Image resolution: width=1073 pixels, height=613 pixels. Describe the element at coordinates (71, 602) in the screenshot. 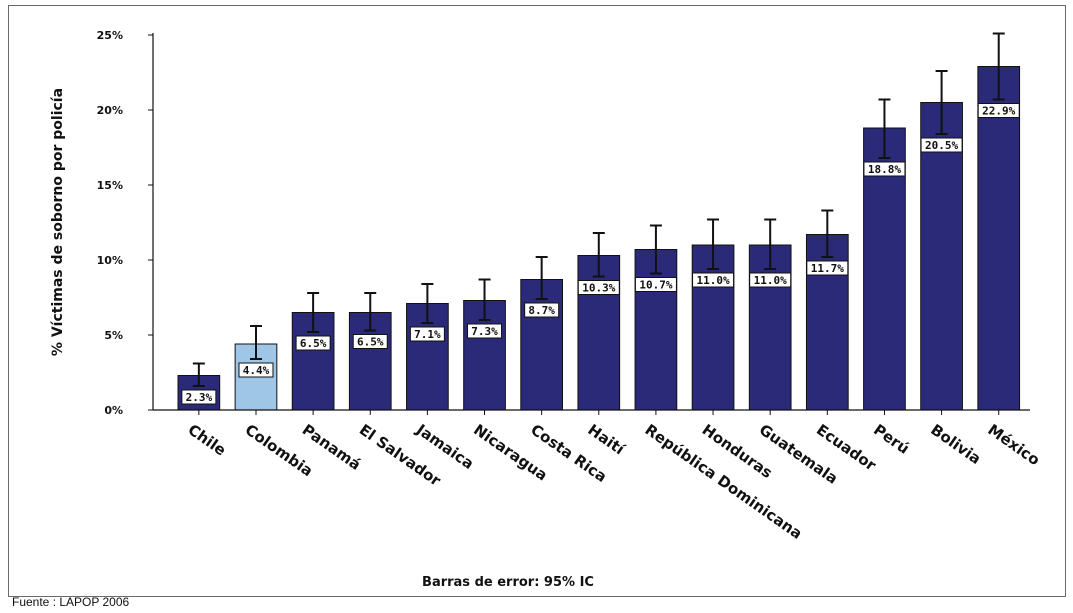

I see `source-note: Fuente : LAPOP 2006` at that location.